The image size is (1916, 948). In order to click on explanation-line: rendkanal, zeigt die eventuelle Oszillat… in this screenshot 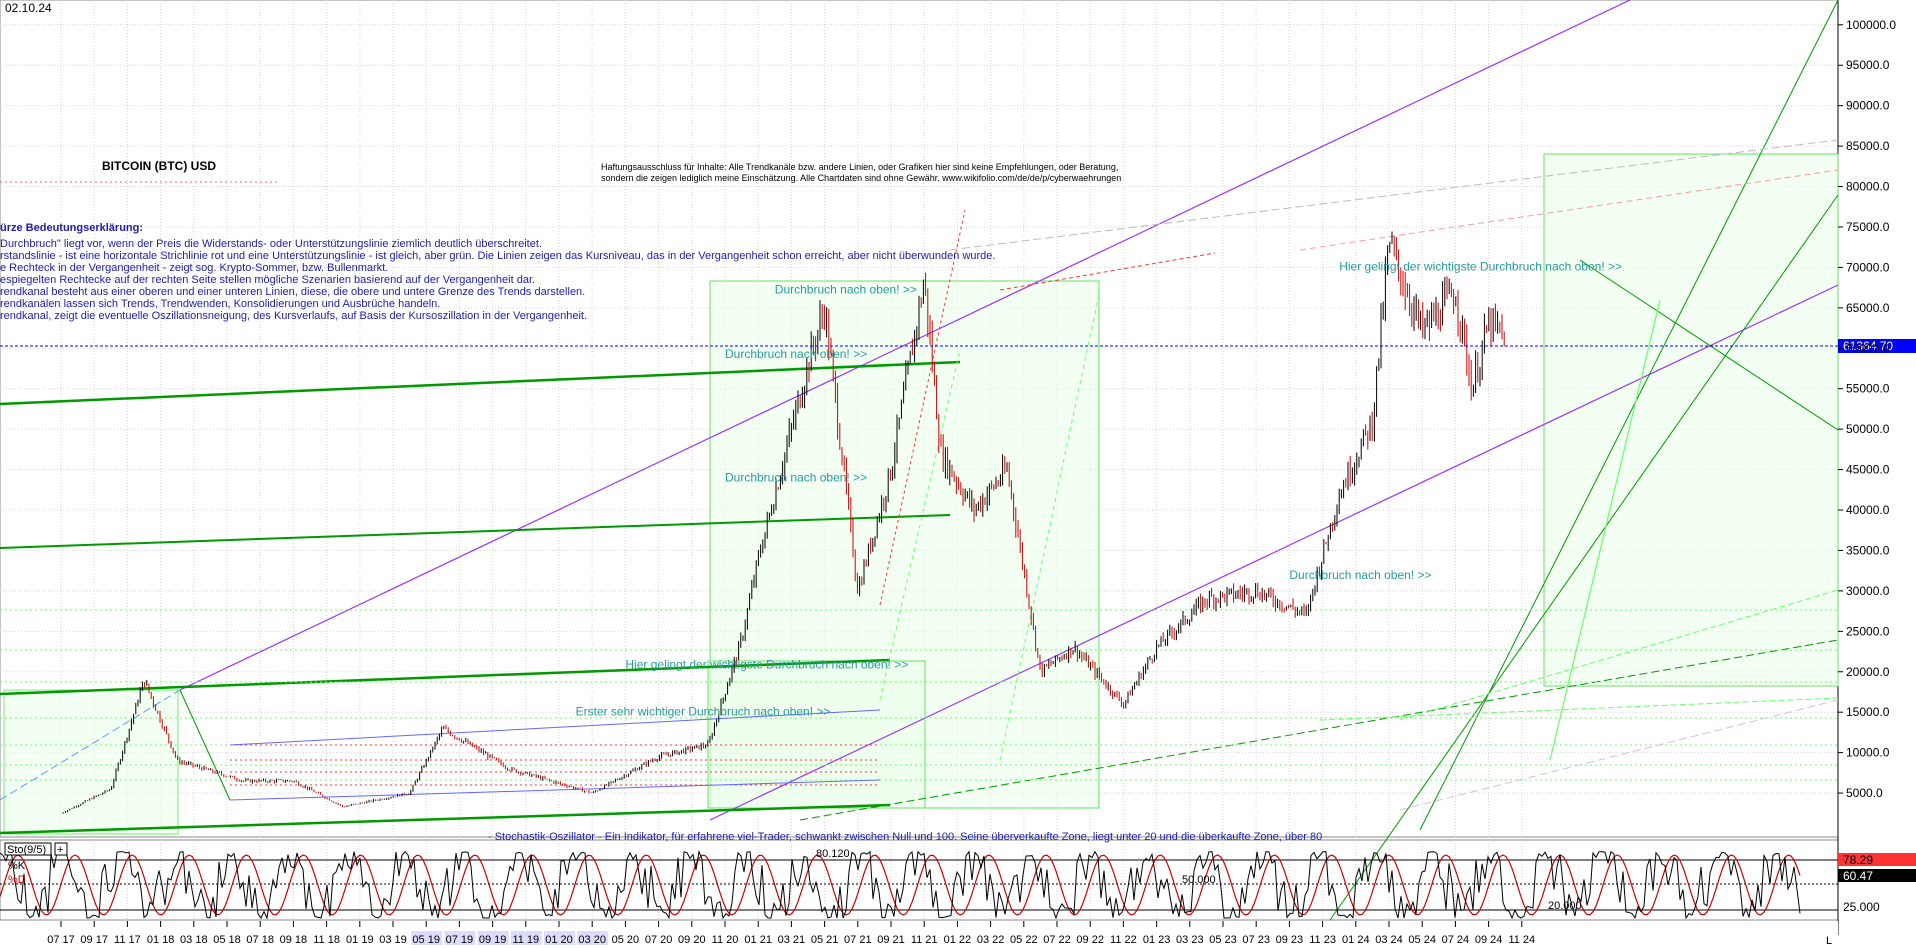, I will do `click(293, 316)`.